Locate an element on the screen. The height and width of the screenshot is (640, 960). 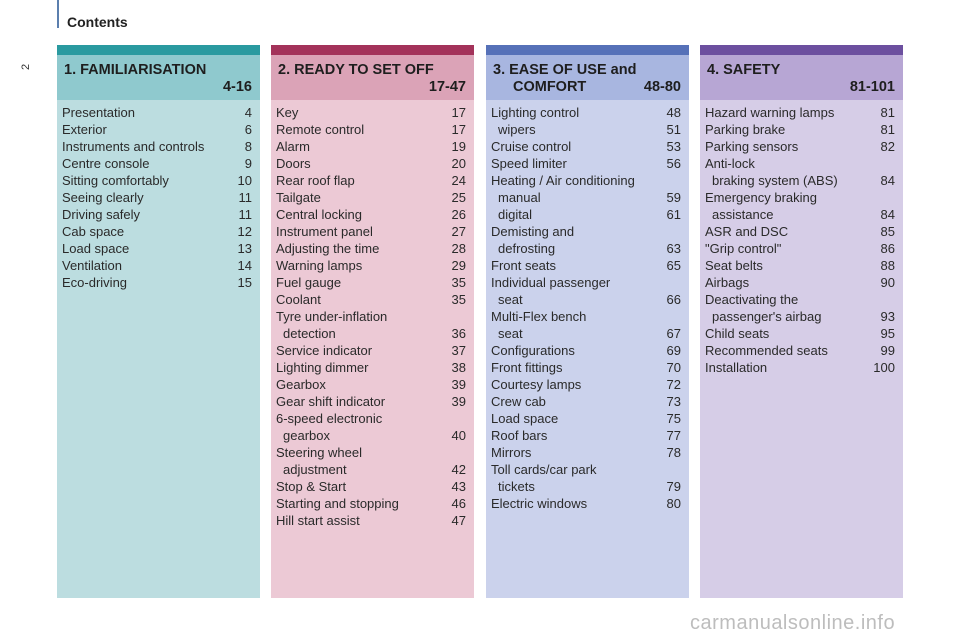
toc-entry-label: Mirrors is located at coordinates (511, 452).